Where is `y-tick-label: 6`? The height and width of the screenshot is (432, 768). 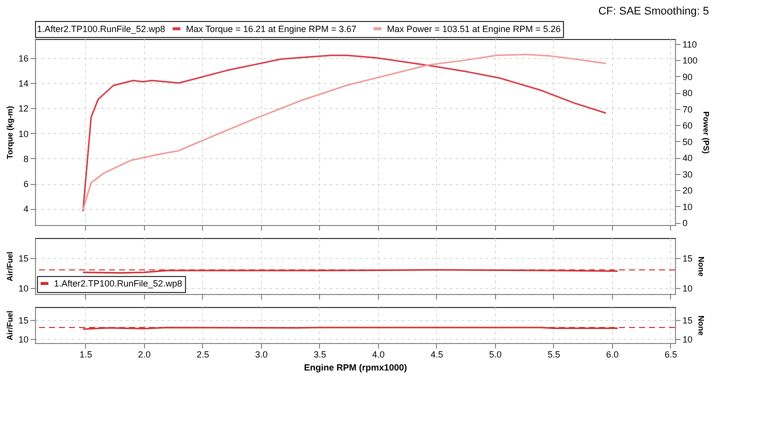 y-tick-label: 6 is located at coordinates (25, 184).